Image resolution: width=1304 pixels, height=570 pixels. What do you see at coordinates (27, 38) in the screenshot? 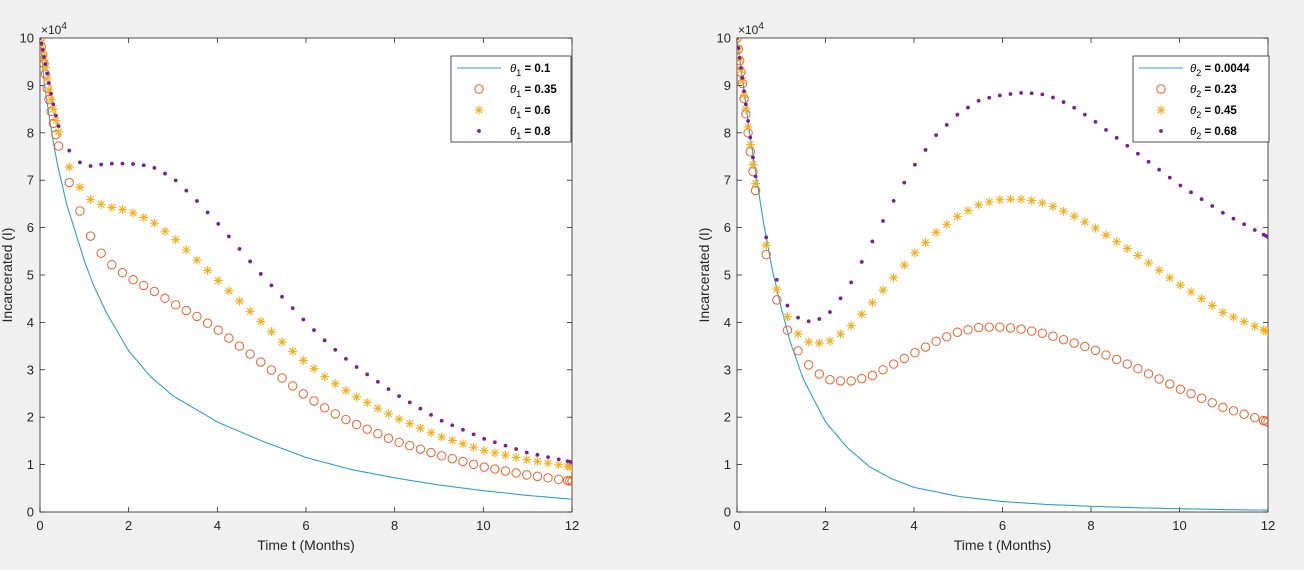
I see `y-tick-label: 10` at bounding box center [27, 38].